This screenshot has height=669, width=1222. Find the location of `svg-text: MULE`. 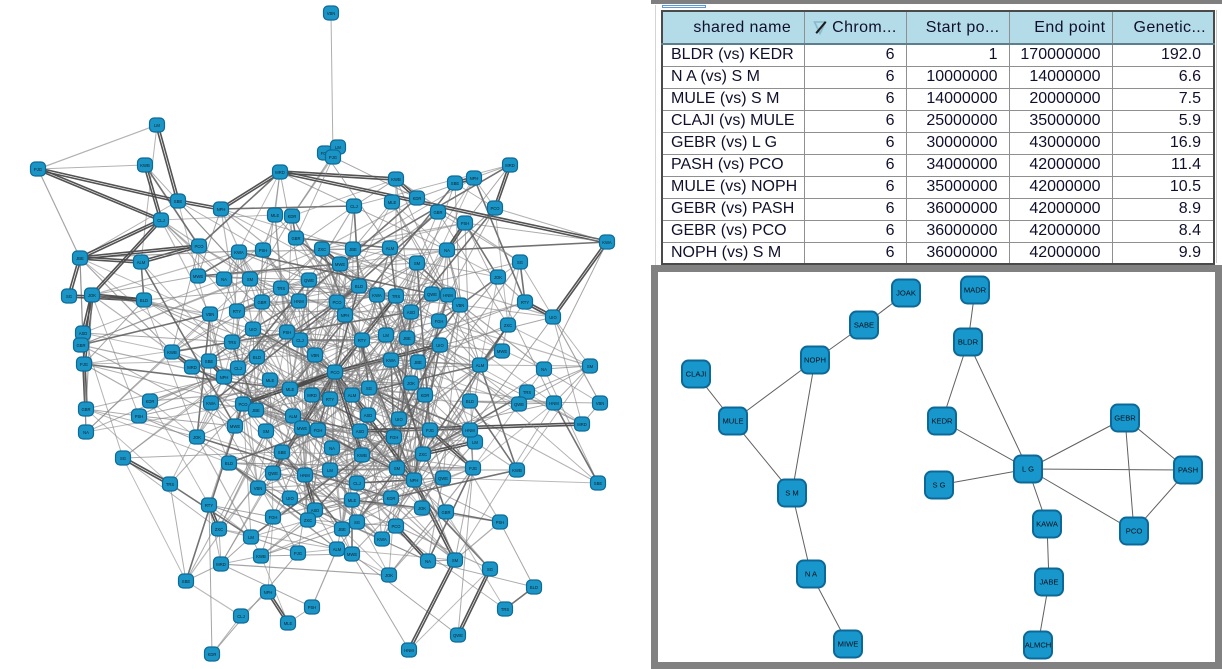

svg-text: MULE is located at coordinates (732, 421).